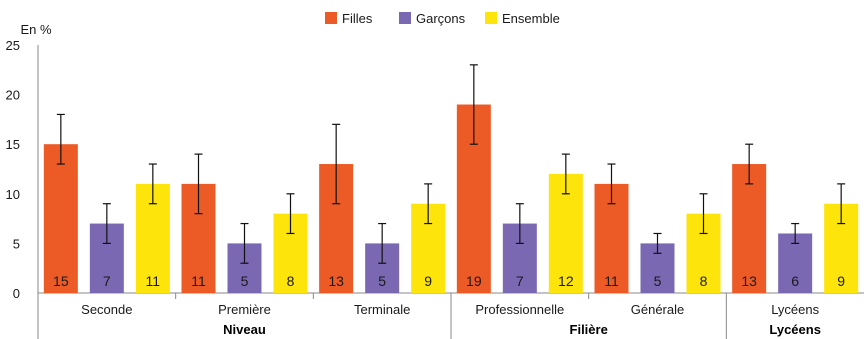 This screenshot has height=339, width=864. Describe the element at coordinates (13, 45) in the screenshot. I see `y-tick-label: 25` at that location.